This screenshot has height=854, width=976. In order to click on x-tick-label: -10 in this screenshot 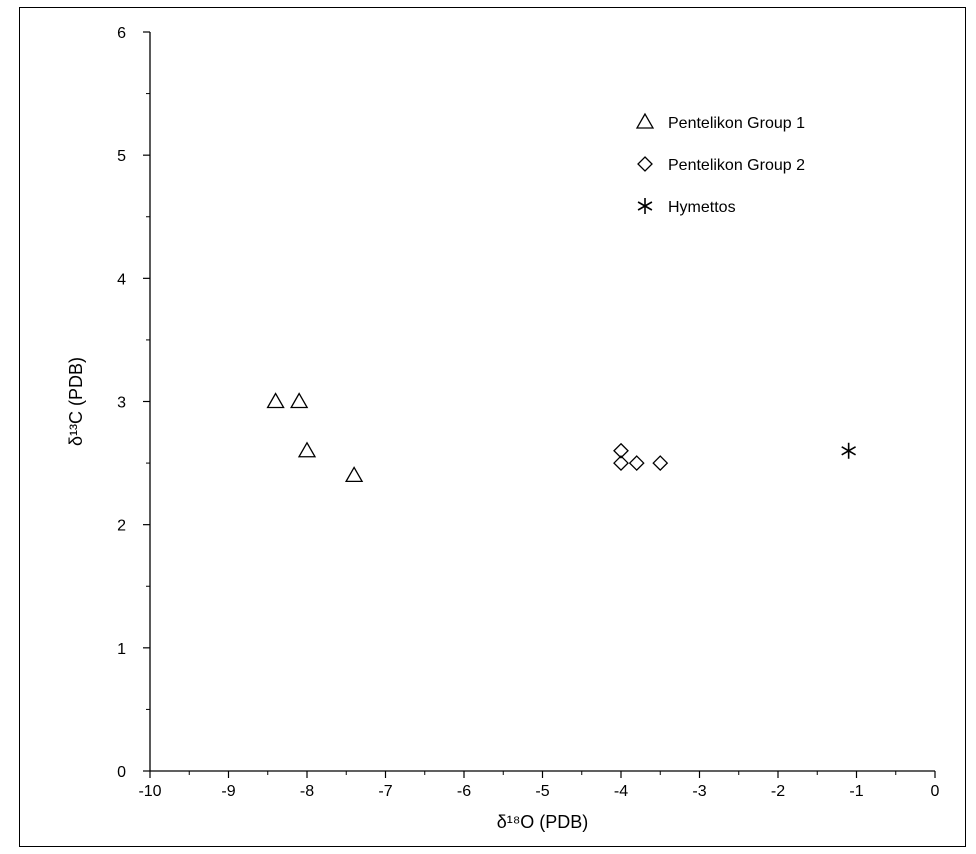, I will do `click(149, 791)`.